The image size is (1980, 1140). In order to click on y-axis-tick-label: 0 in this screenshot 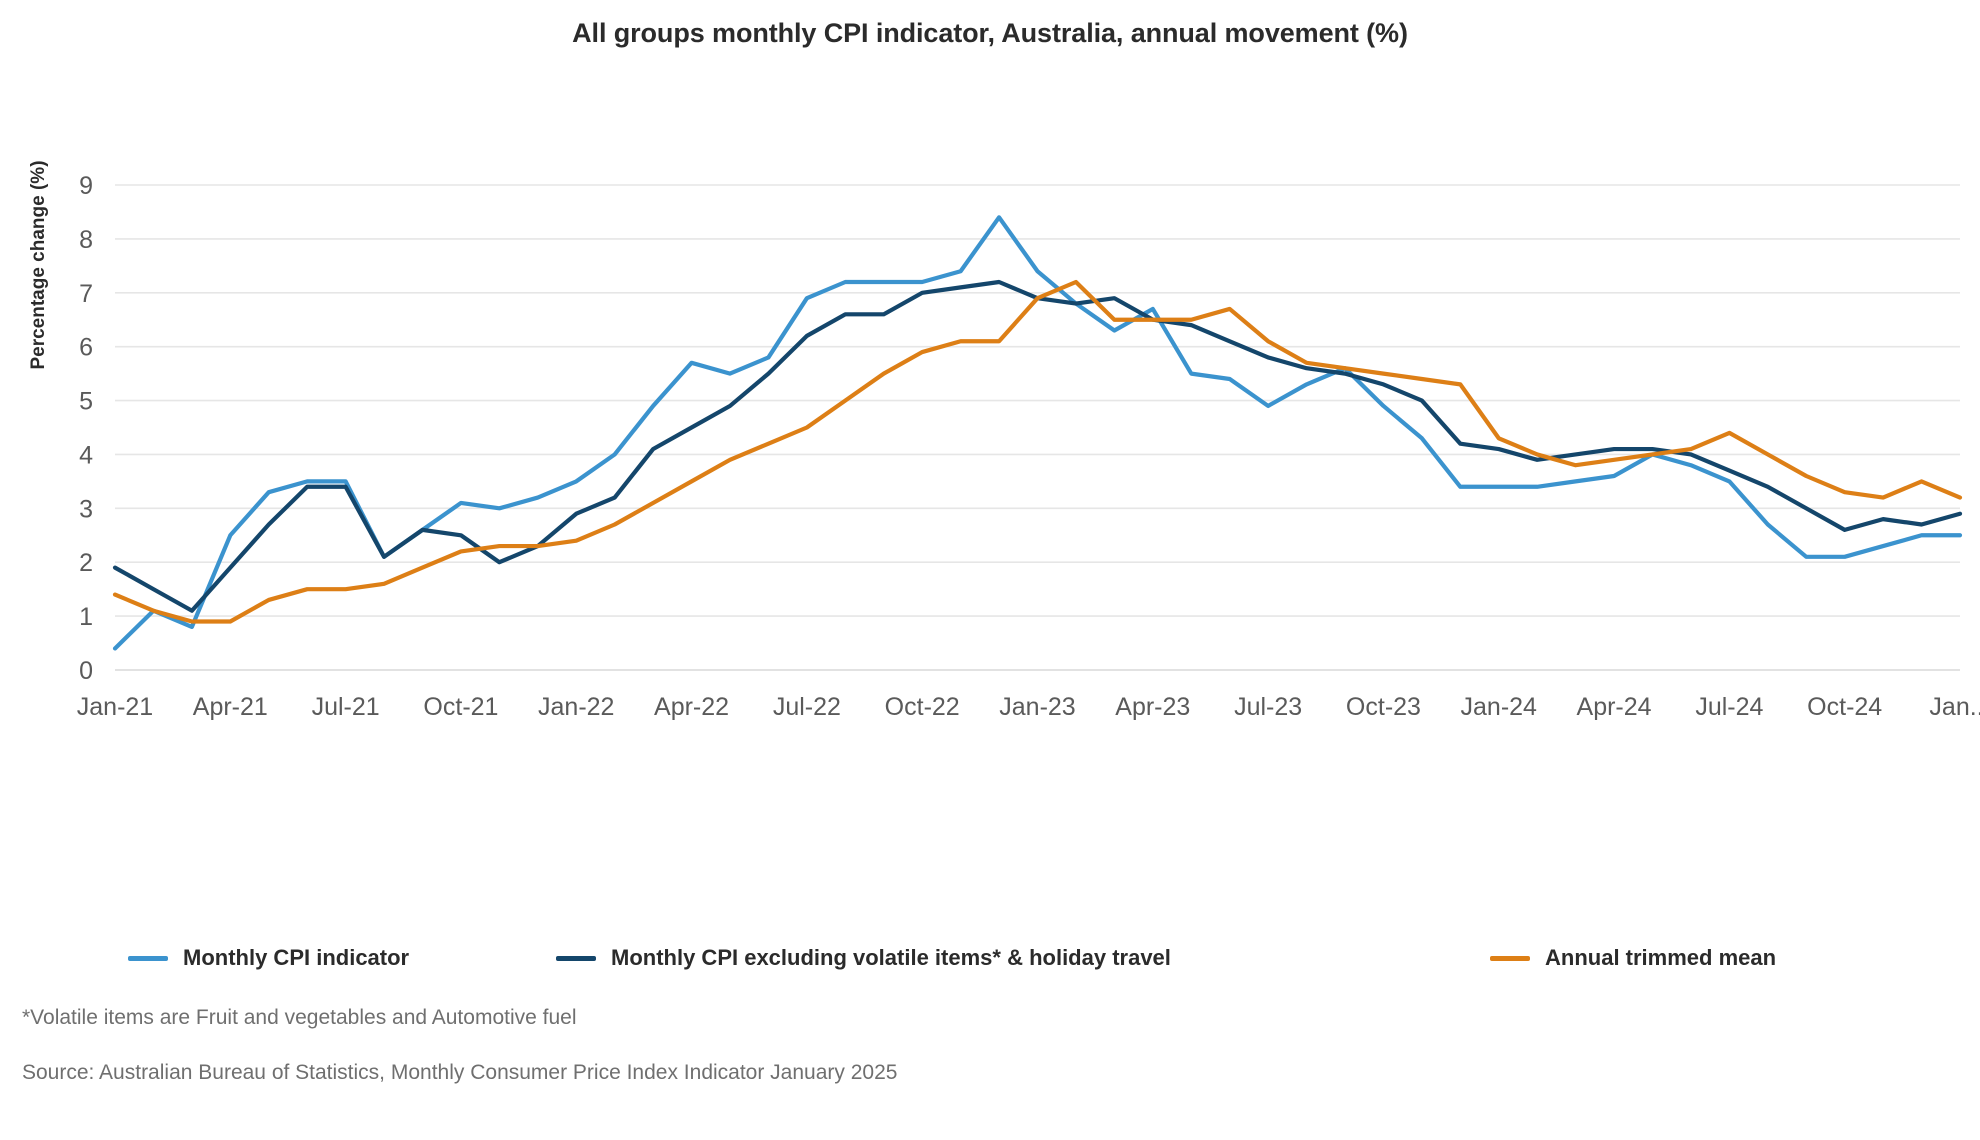, I will do `click(86, 671)`.